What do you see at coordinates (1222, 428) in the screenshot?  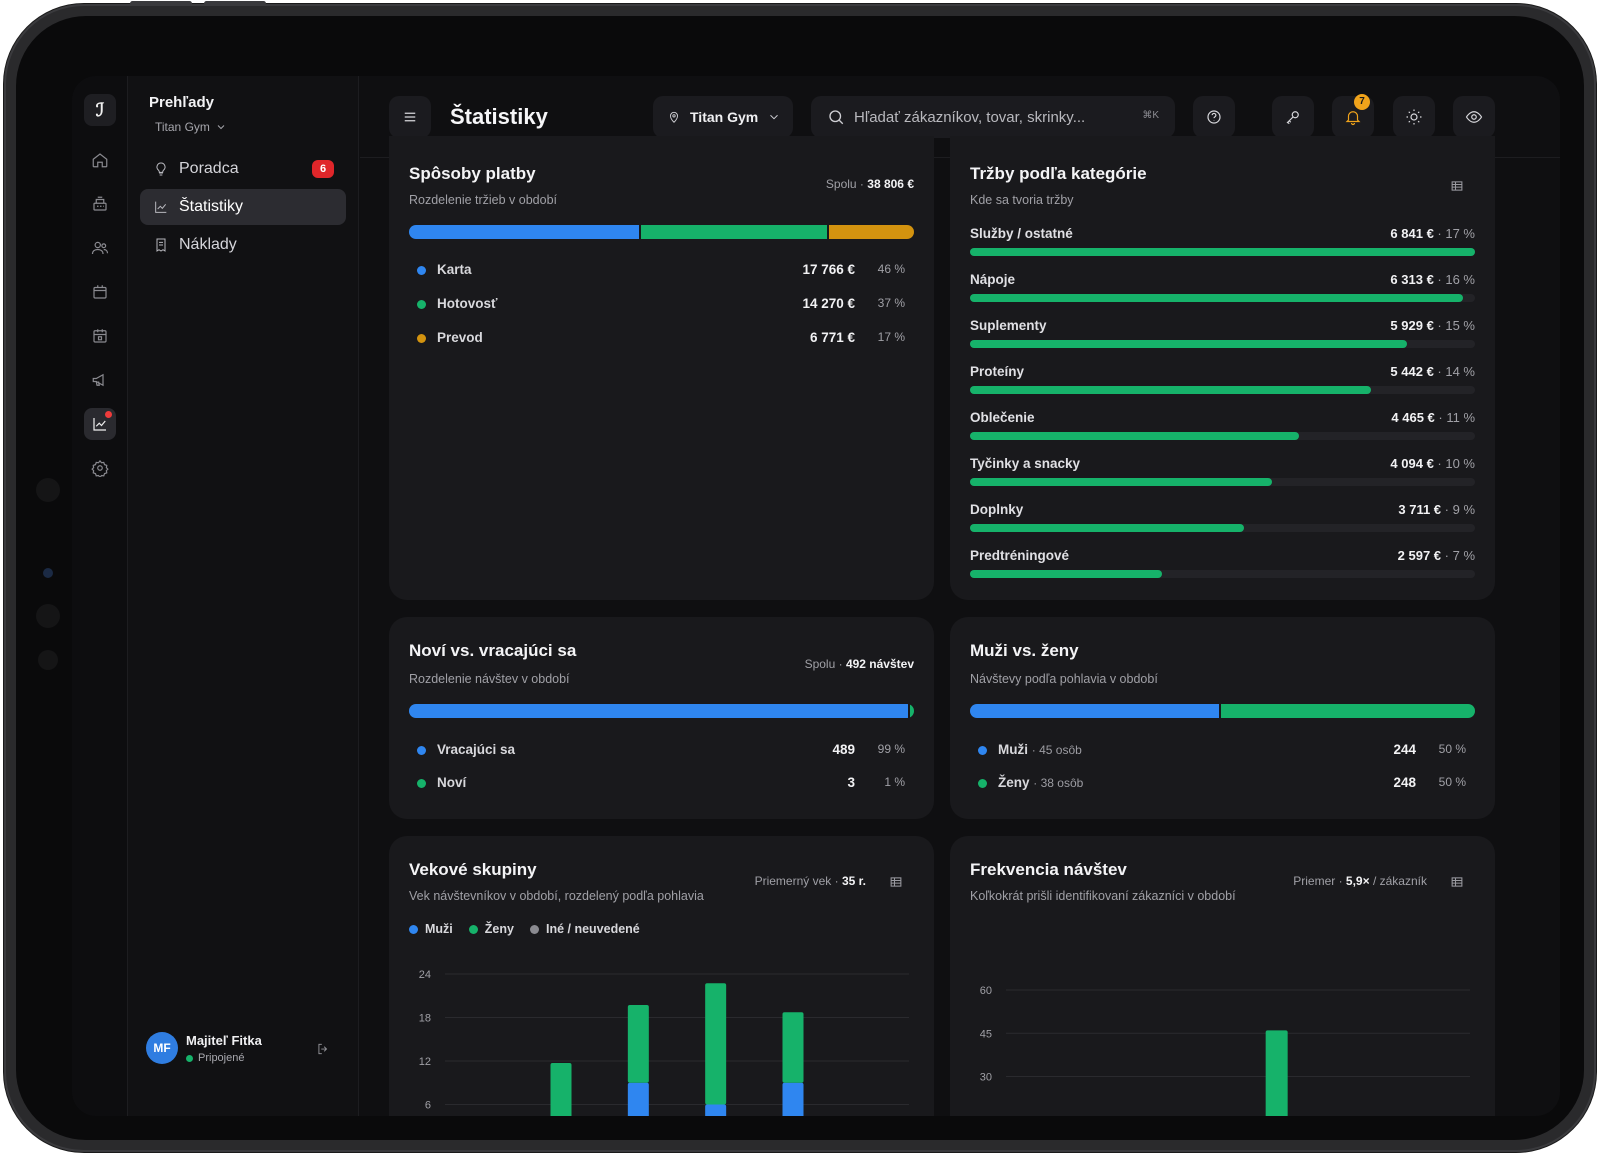 I see `category-row: Oblečenie 4 465 € · 11 %` at bounding box center [1222, 428].